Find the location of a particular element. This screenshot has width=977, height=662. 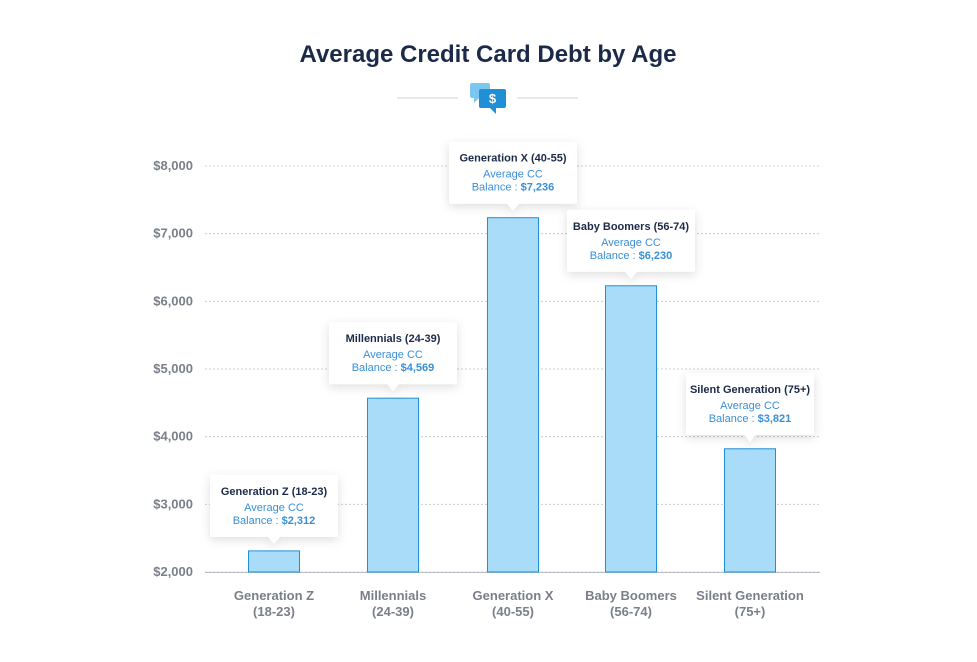

y-tick-label: $3,000 is located at coordinates (173, 503).